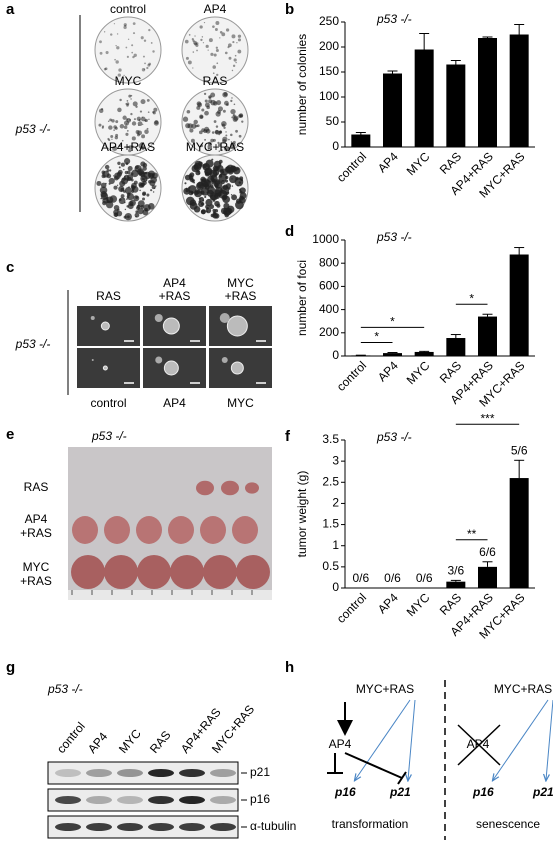  Describe the element at coordinates (10, 267) in the screenshot. I see `panel-label: c` at that location.